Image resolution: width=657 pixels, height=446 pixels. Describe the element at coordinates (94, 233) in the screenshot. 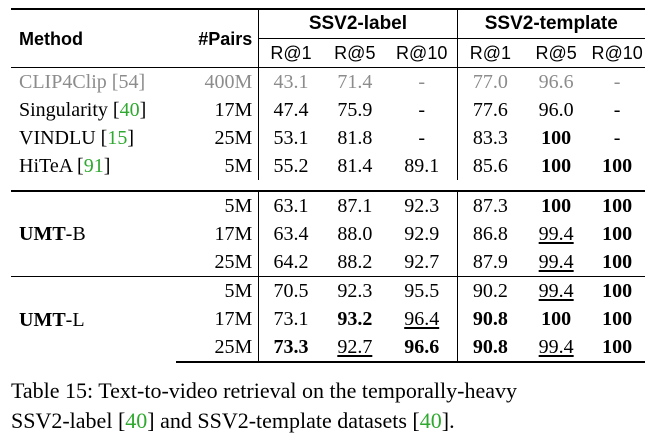

I see `method-cell: UMT-B` at that location.